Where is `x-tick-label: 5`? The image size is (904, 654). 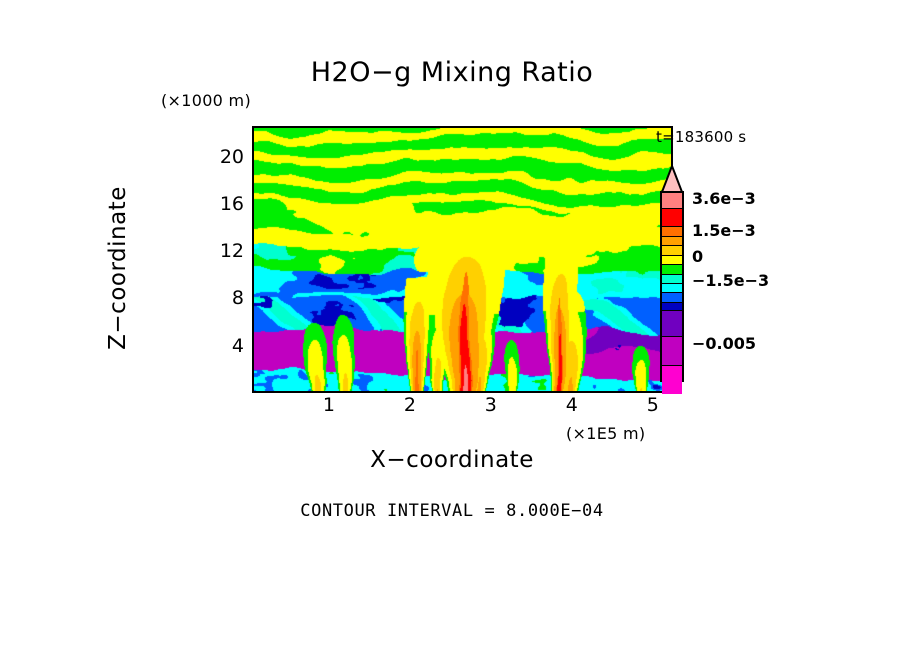
x-tick-label: 5 is located at coordinates (652, 405).